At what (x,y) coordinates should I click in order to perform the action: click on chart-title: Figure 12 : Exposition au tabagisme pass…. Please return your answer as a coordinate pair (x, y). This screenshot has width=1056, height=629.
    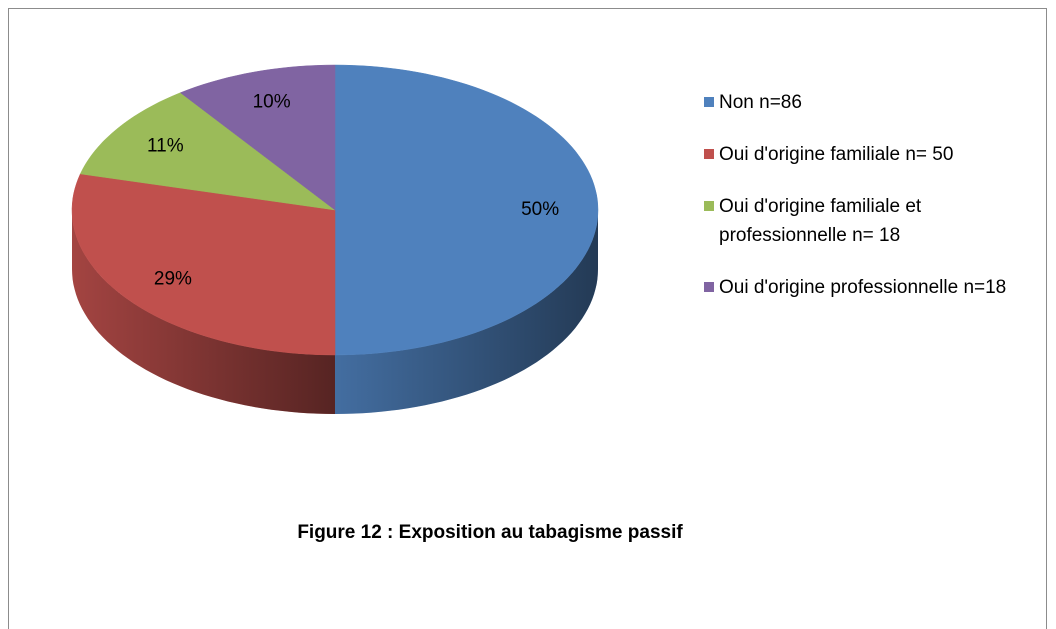
    Looking at the image, I should click on (490, 532).